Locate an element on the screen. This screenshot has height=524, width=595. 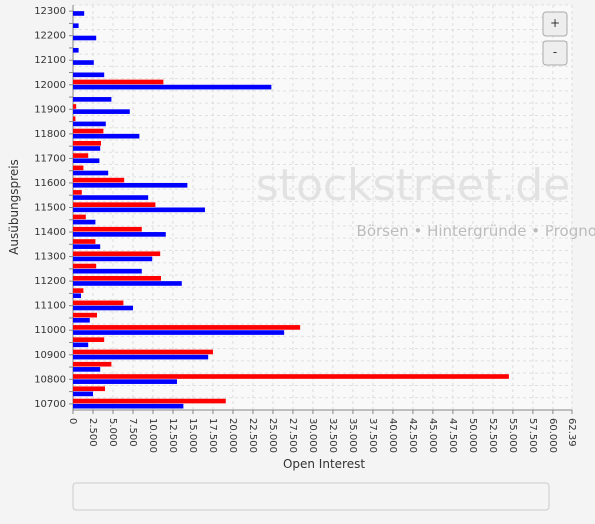
y-tick-label: 11300 is located at coordinates (50, 257).